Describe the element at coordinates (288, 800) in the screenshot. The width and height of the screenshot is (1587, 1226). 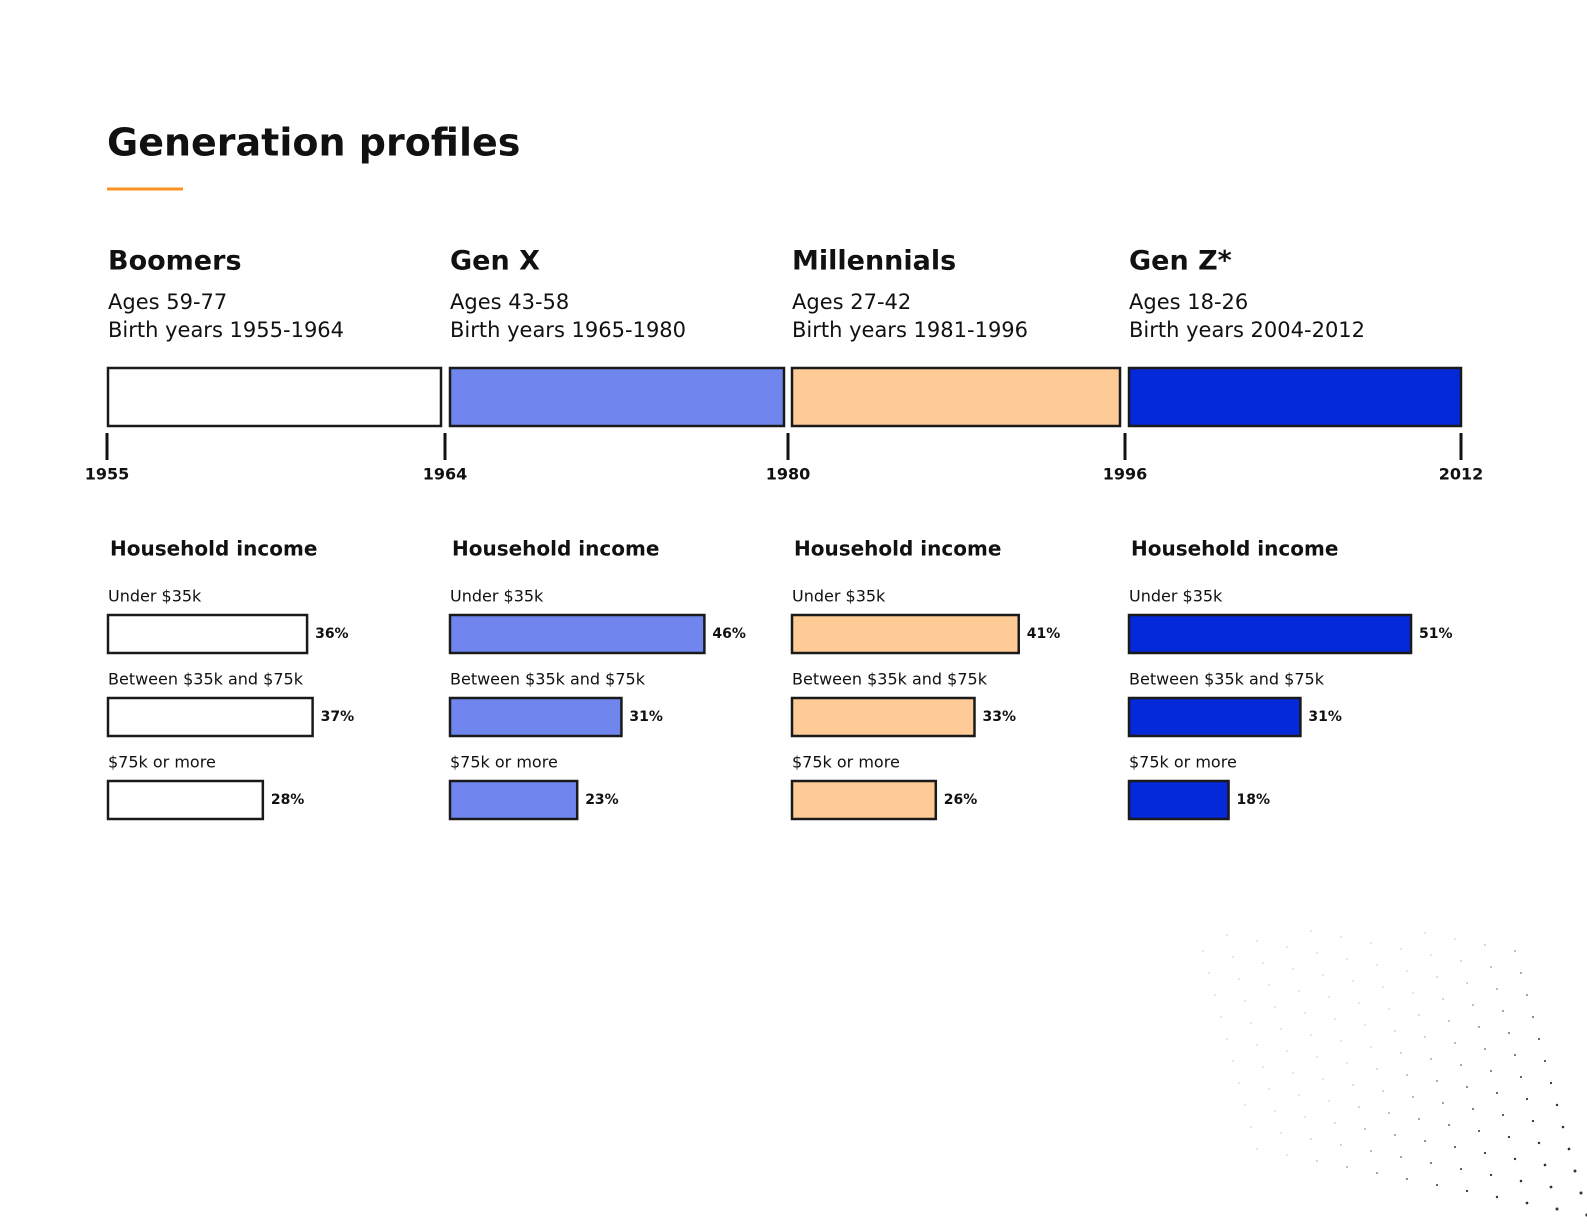
I see `value-label: 28%` at that location.